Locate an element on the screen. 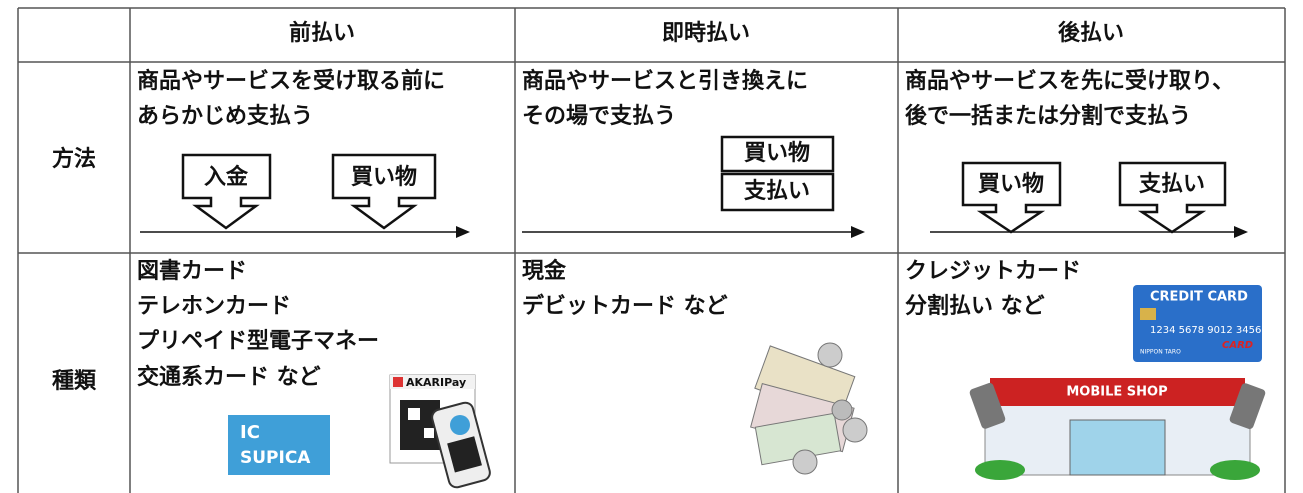 The height and width of the screenshot is (493, 1303). image-text: SUPICA is located at coordinates (275, 458).